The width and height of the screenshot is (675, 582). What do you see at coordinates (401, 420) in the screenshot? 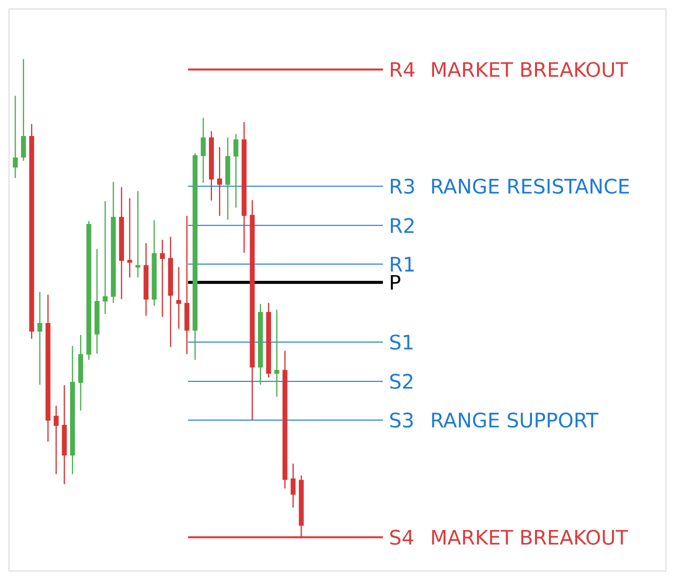
I see `ref-line-label: S3` at bounding box center [401, 420].